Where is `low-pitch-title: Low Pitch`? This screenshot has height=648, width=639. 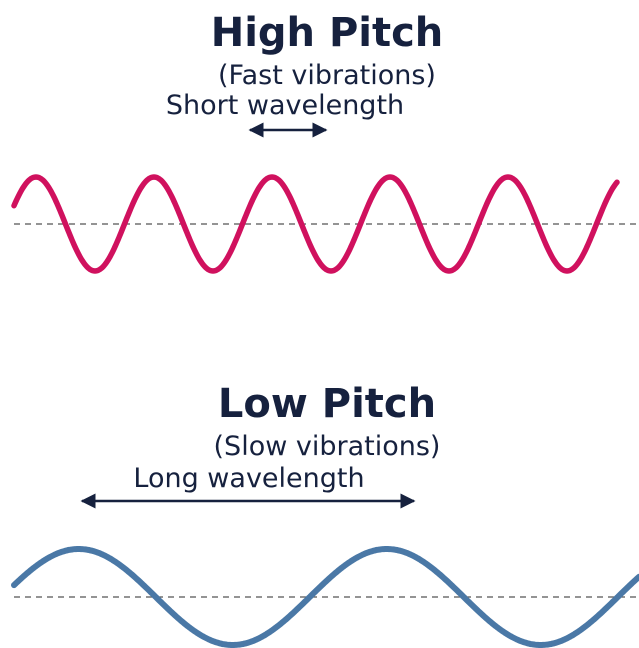
low-pitch-title: Low Pitch is located at coordinates (327, 404).